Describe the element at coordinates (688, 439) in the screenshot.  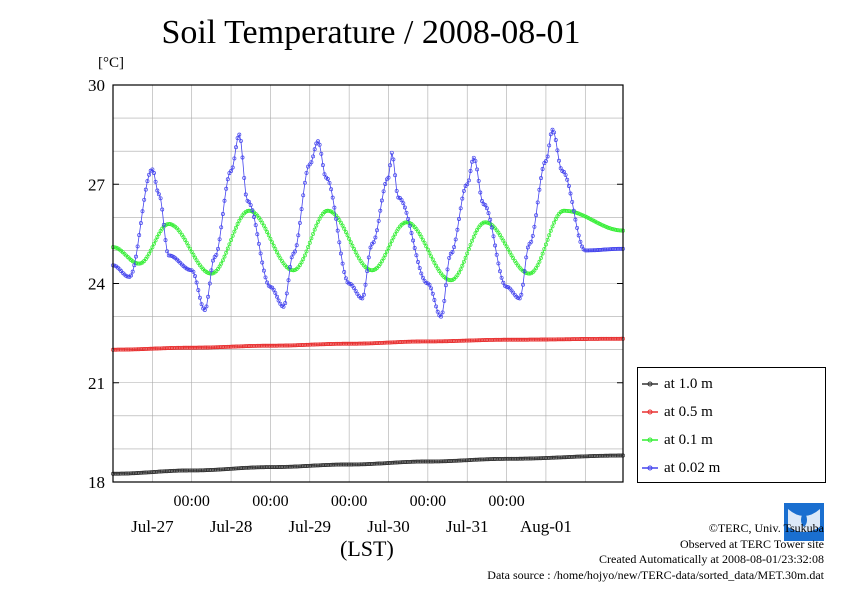
I see `legend-label: at 0.1 m` at that location.